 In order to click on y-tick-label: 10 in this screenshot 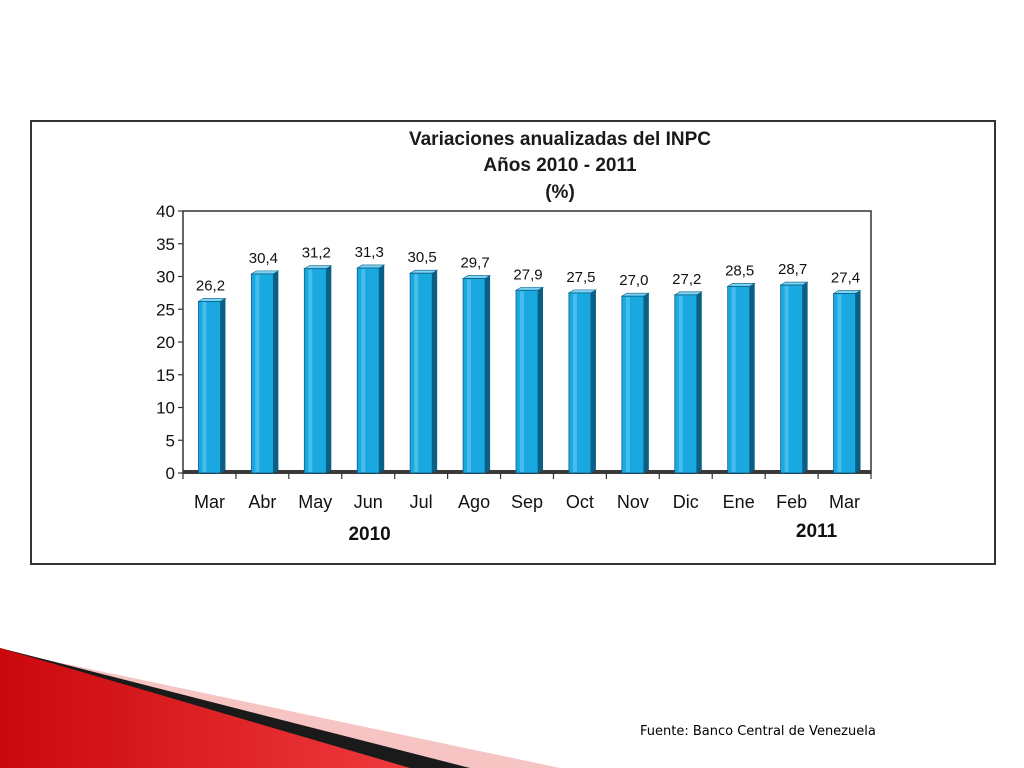, I will do `click(165, 408)`.